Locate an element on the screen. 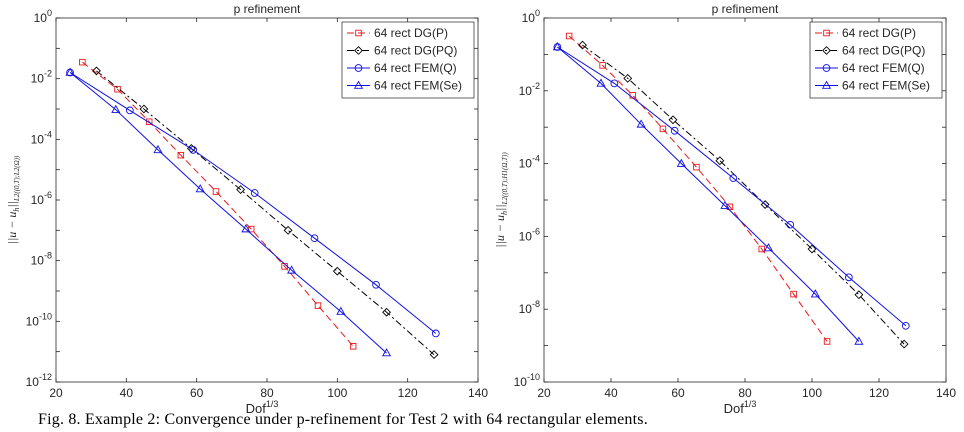 This screenshot has height=432, width=964. panel-1-x-tick-label: 40 is located at coordinates (127, 393).